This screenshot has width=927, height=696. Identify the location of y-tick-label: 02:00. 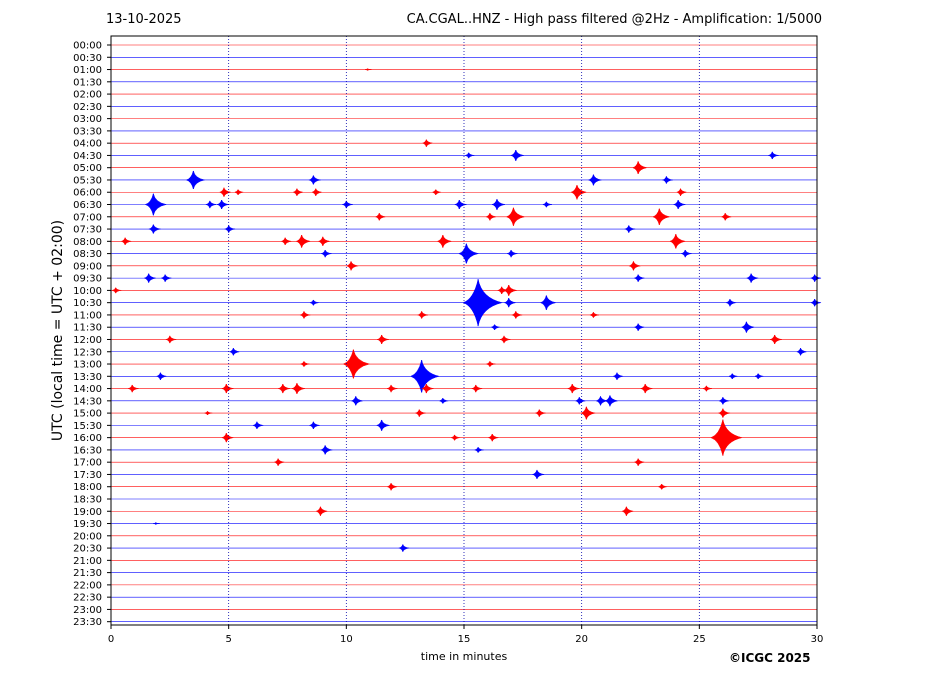
(87, 95).